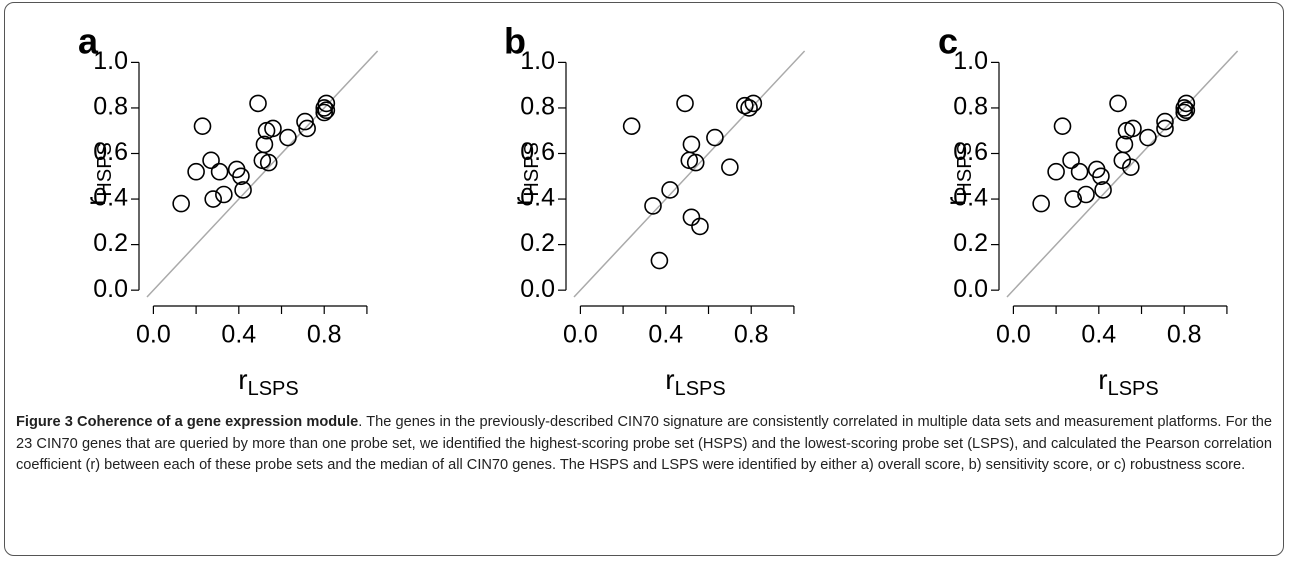  Describe the element at coordinates (88, 41) in the screenshot. I see `panel-label: a` at that location.